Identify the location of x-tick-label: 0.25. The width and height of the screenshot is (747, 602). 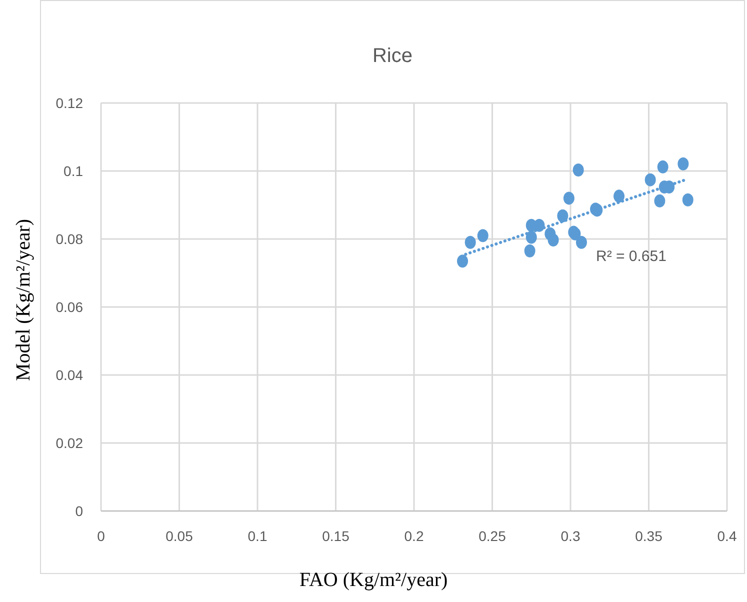
(492, 536).